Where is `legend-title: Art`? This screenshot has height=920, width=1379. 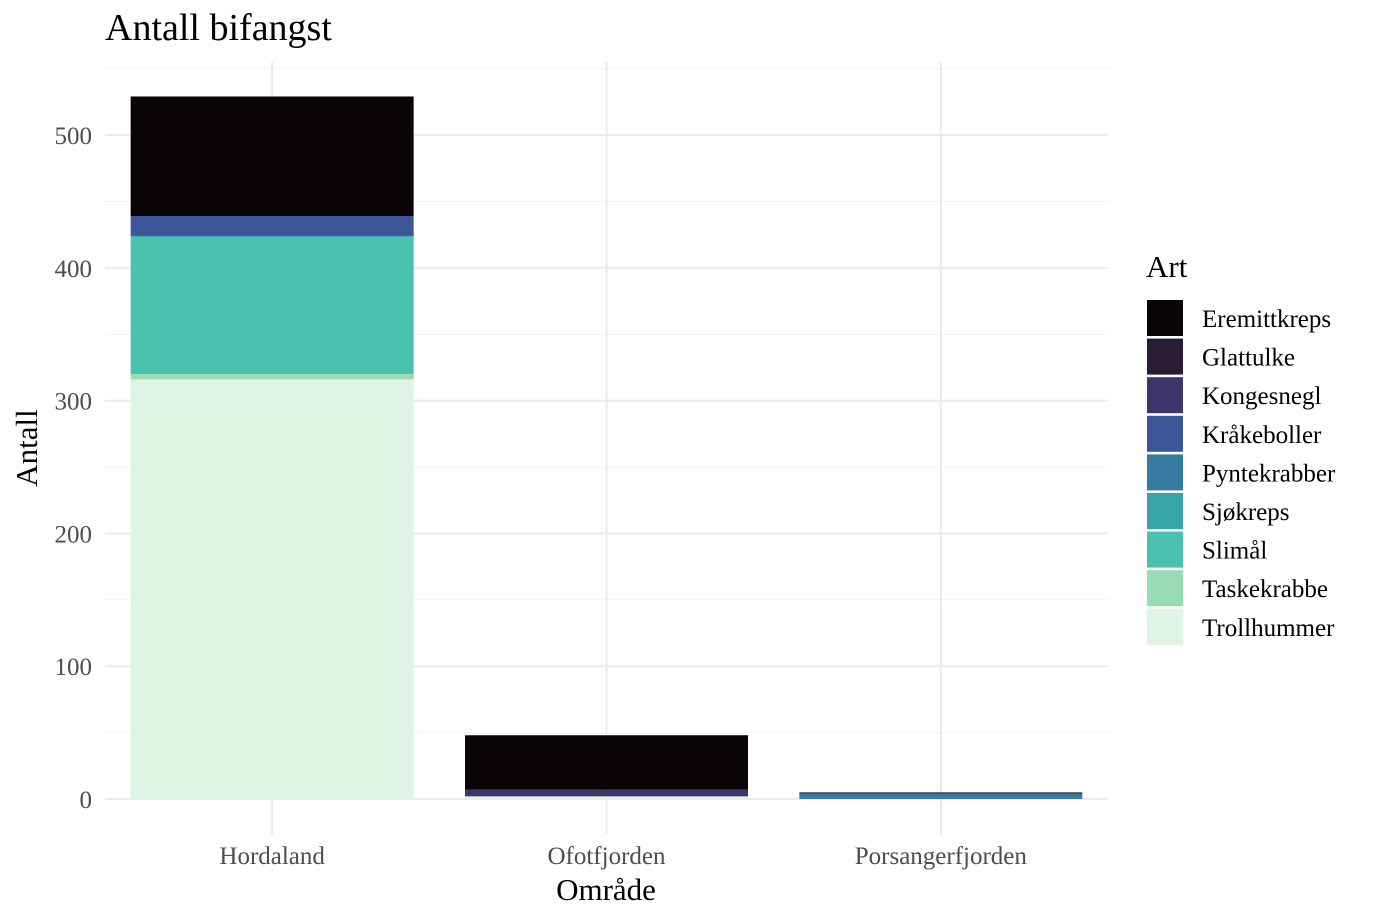
legend-title: Art is located at coordinates (1167, 266).